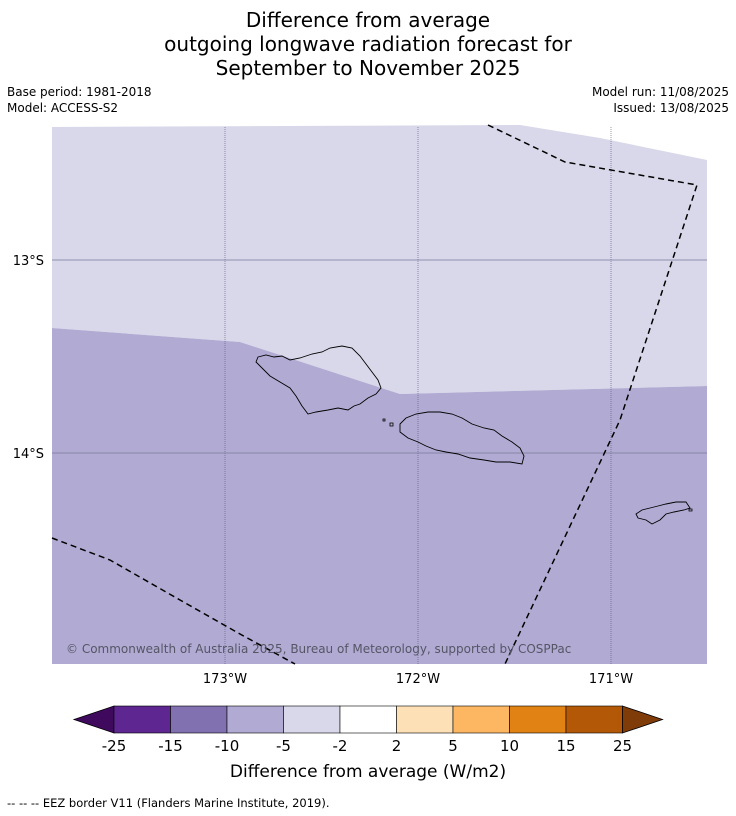  I want to click on colorbar-tick-label: 2, so click(397, 746).